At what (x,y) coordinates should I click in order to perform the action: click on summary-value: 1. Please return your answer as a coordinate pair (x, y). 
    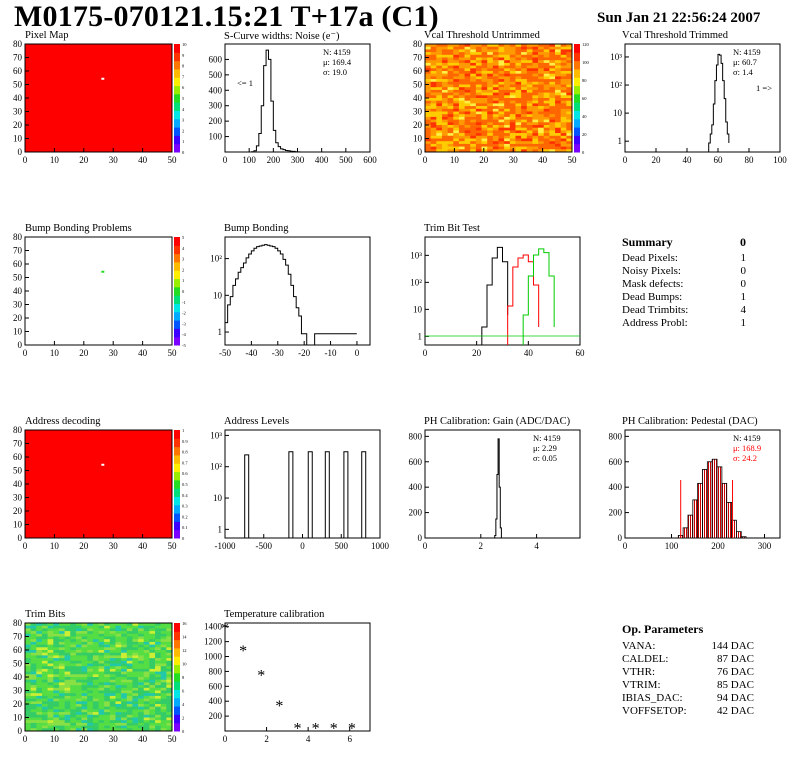
    Looking at the image, I should click on (743, 297).